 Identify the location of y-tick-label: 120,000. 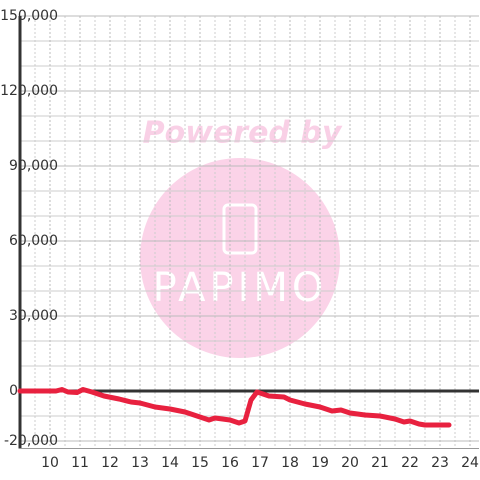
(29, 91).